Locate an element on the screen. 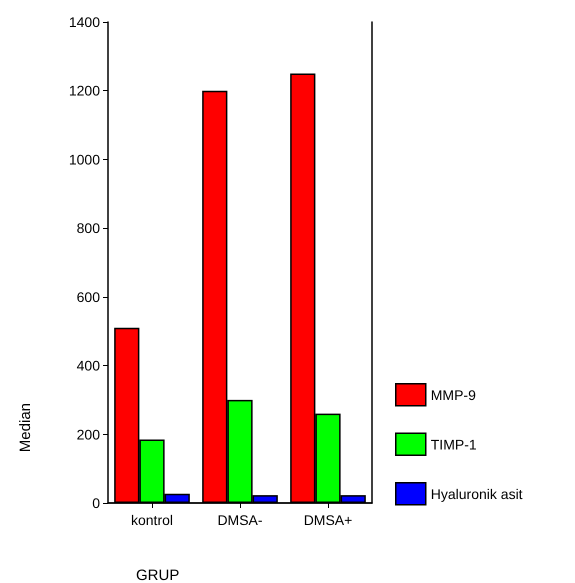 This screenshot has width=575, height=583. y-tick-label: 600 is located at coordinates (88, 296).